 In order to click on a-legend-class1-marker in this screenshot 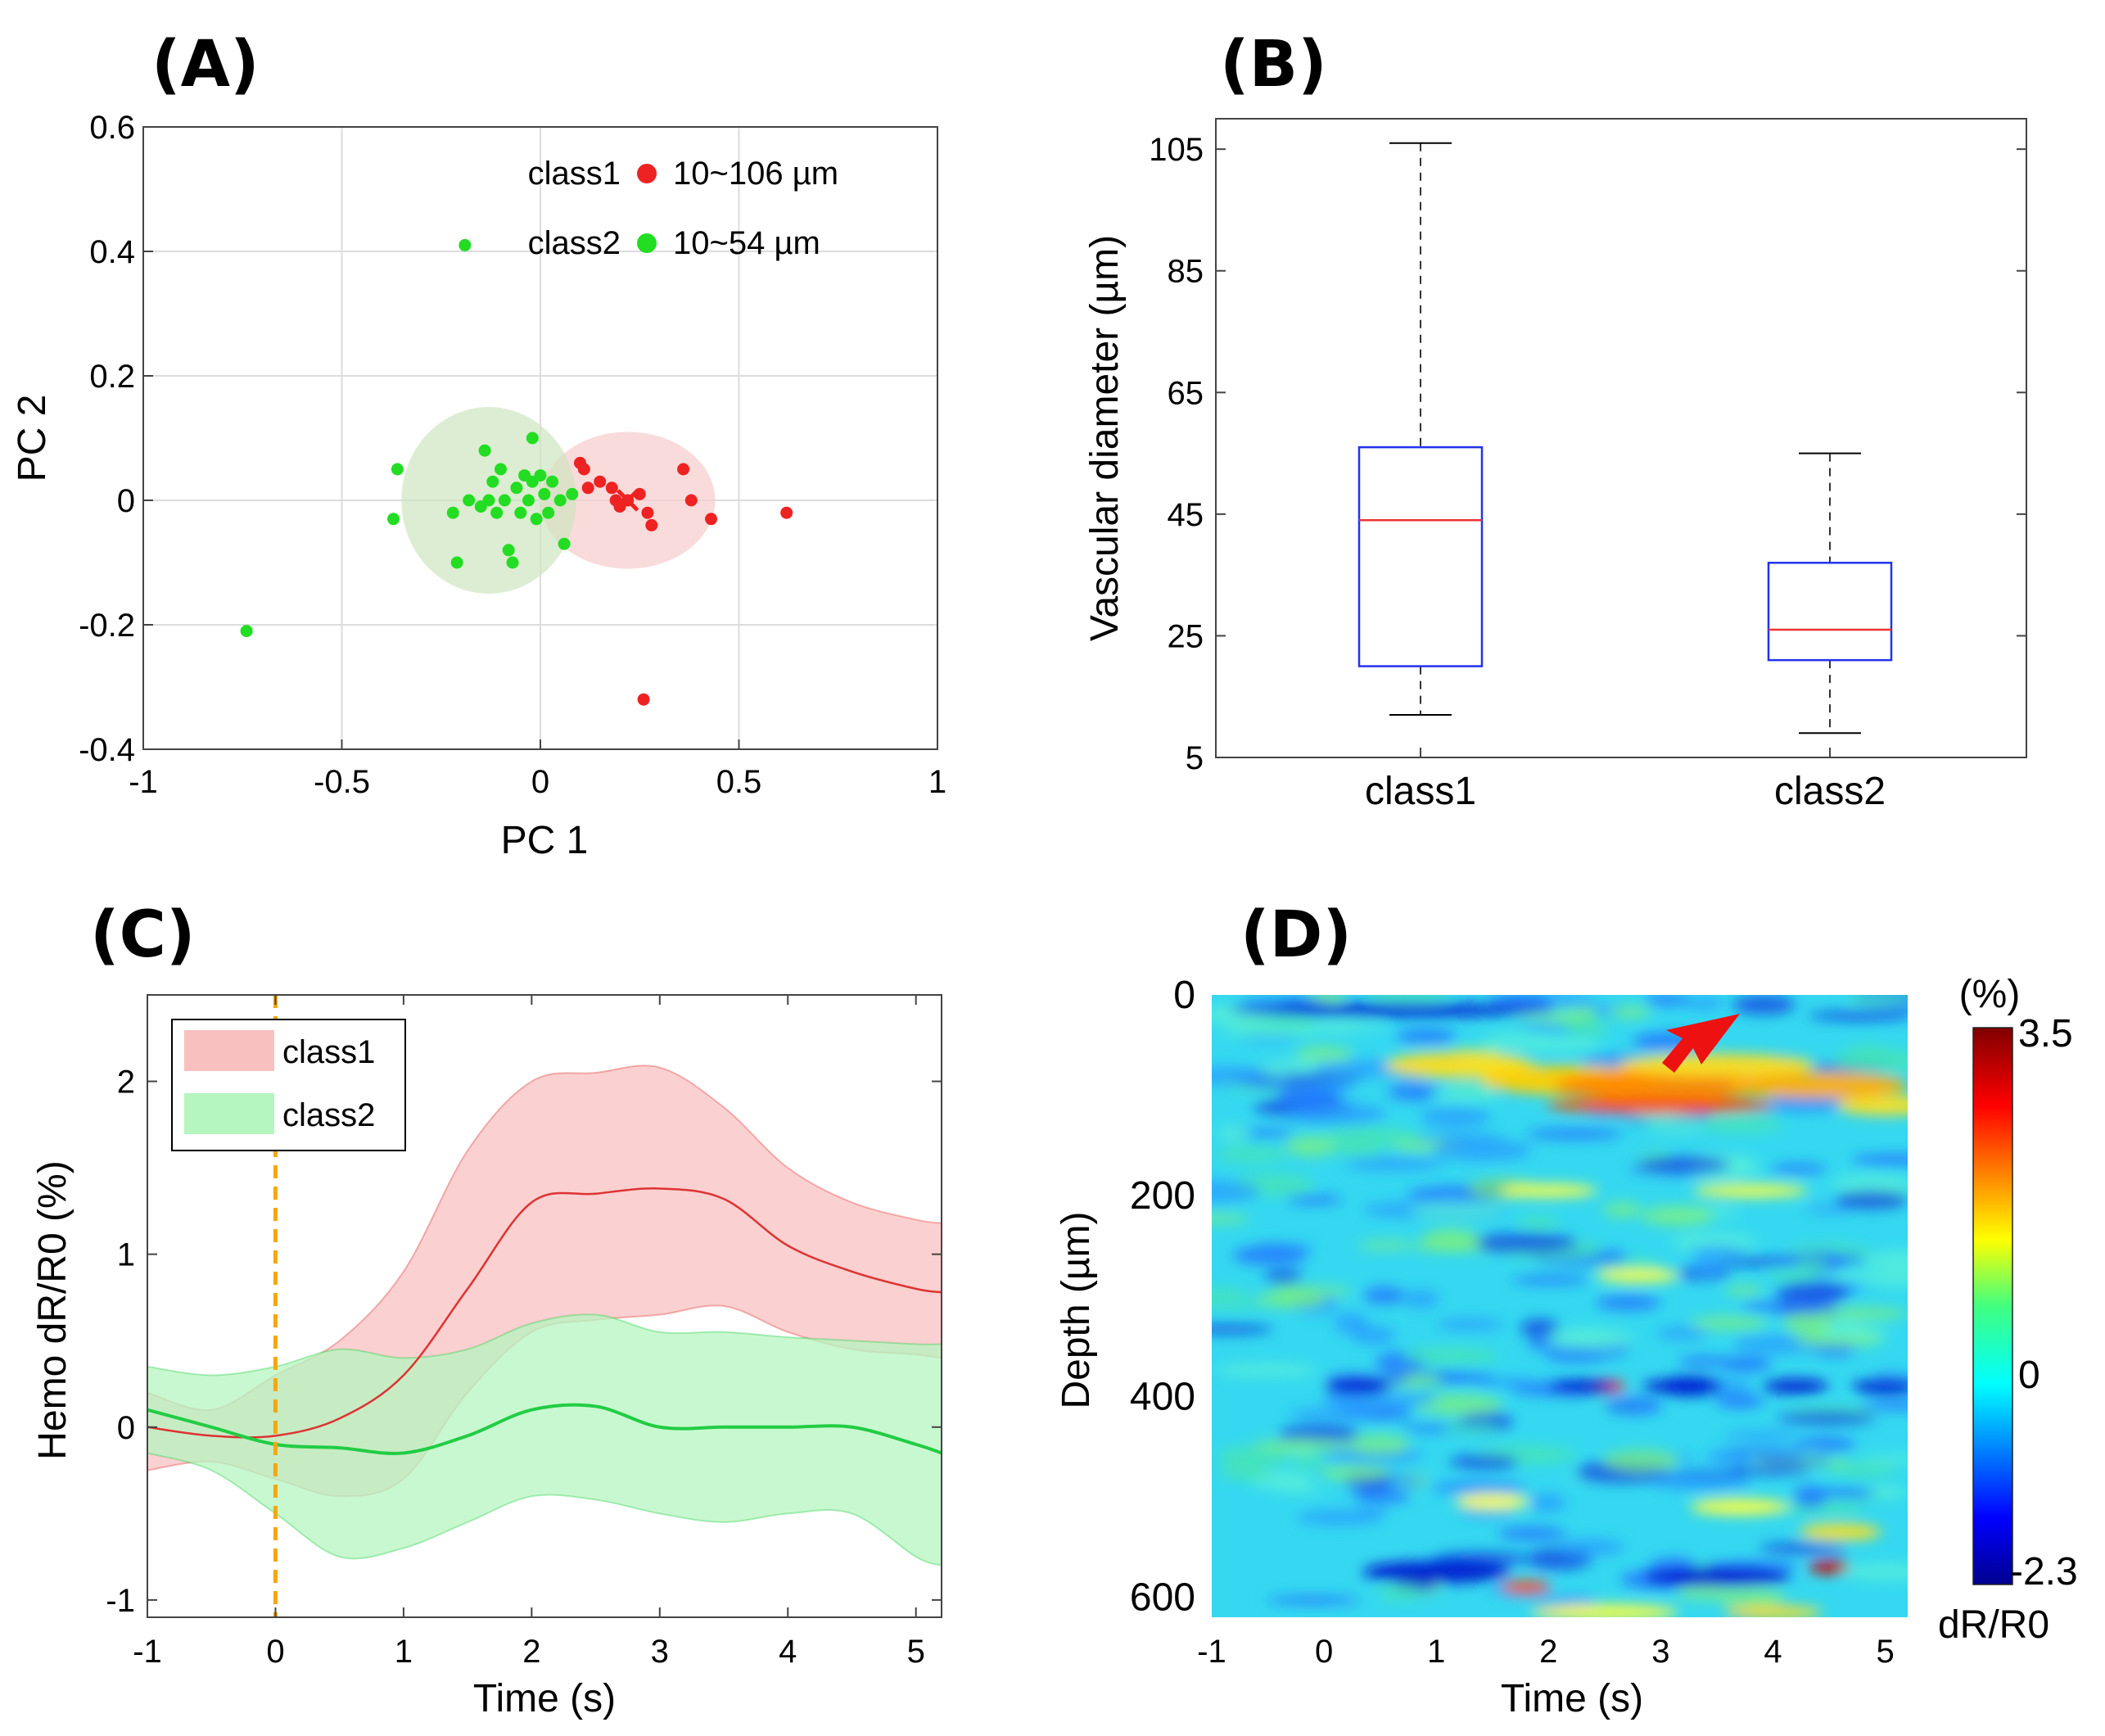, I will do `click(647, 173)`.